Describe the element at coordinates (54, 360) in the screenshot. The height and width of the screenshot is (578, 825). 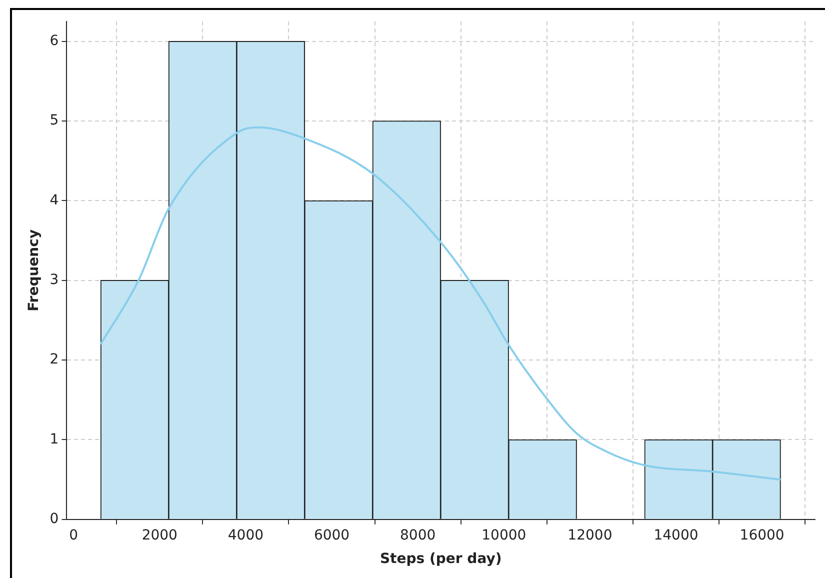
I see `y-tick-label: 2` at that location.